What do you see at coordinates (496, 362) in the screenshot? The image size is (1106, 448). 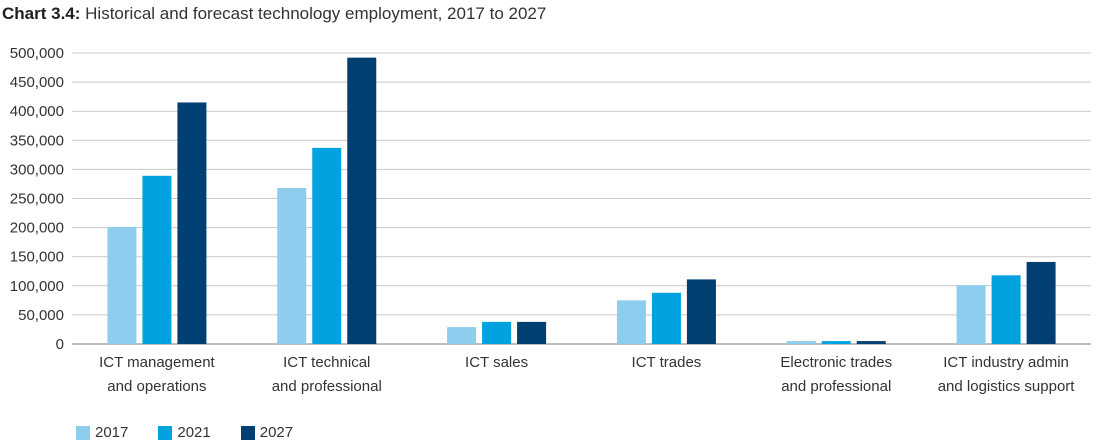 I see `x-category-label: ICT sales` at bounding box center [496, 362].